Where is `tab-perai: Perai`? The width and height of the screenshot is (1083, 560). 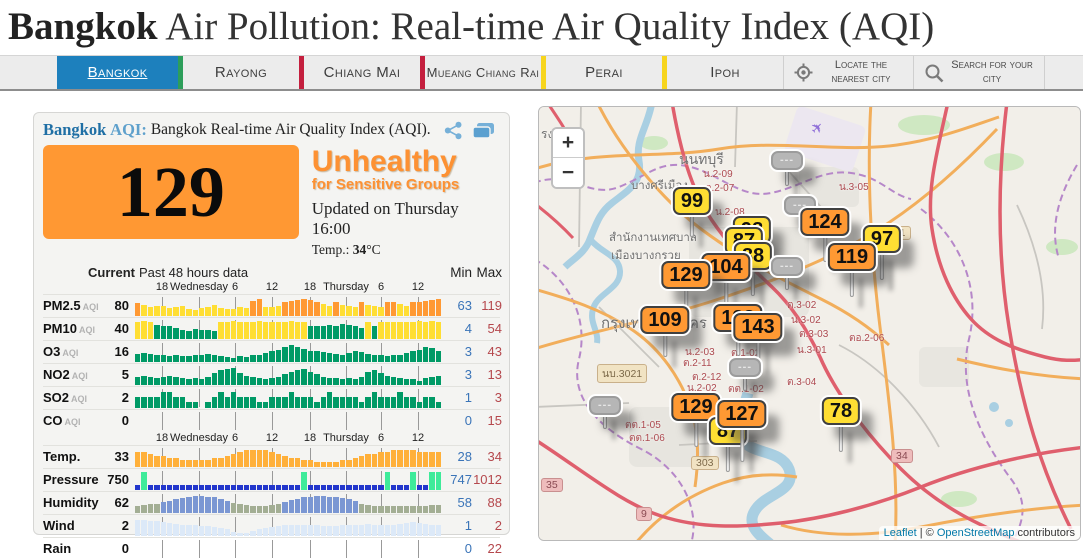 tab-perai: Perai is located at coordinates (604, 72).